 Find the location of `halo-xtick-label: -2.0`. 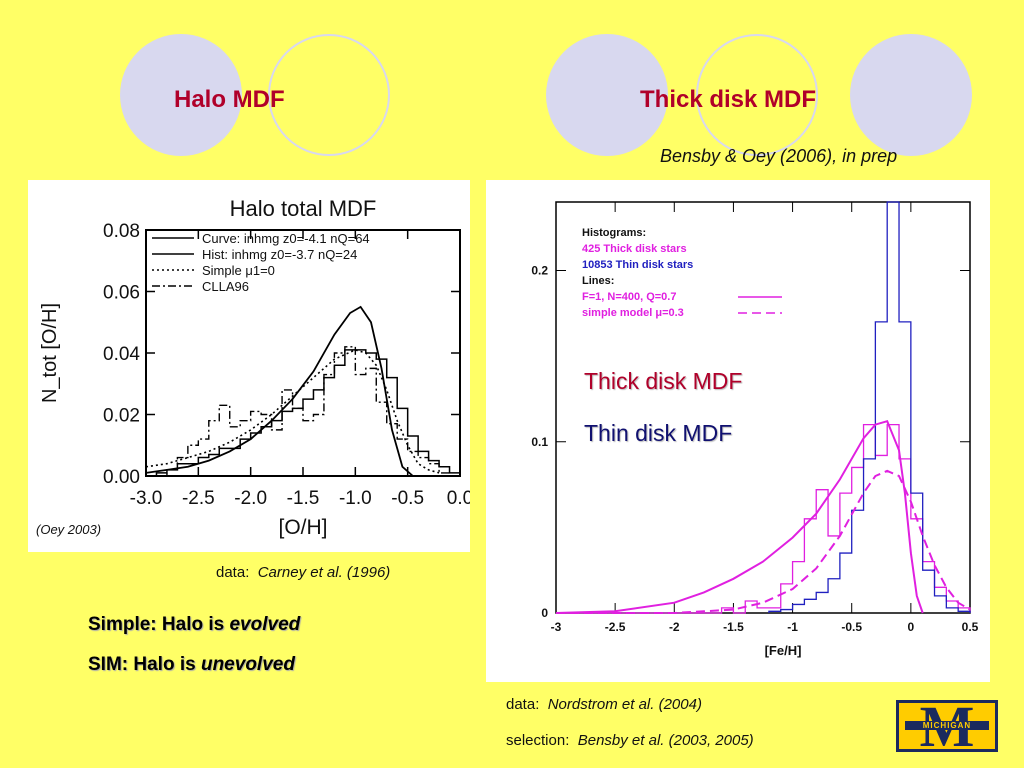

halo-xtick-label: -2.0 is located at coordinates (250, 498).